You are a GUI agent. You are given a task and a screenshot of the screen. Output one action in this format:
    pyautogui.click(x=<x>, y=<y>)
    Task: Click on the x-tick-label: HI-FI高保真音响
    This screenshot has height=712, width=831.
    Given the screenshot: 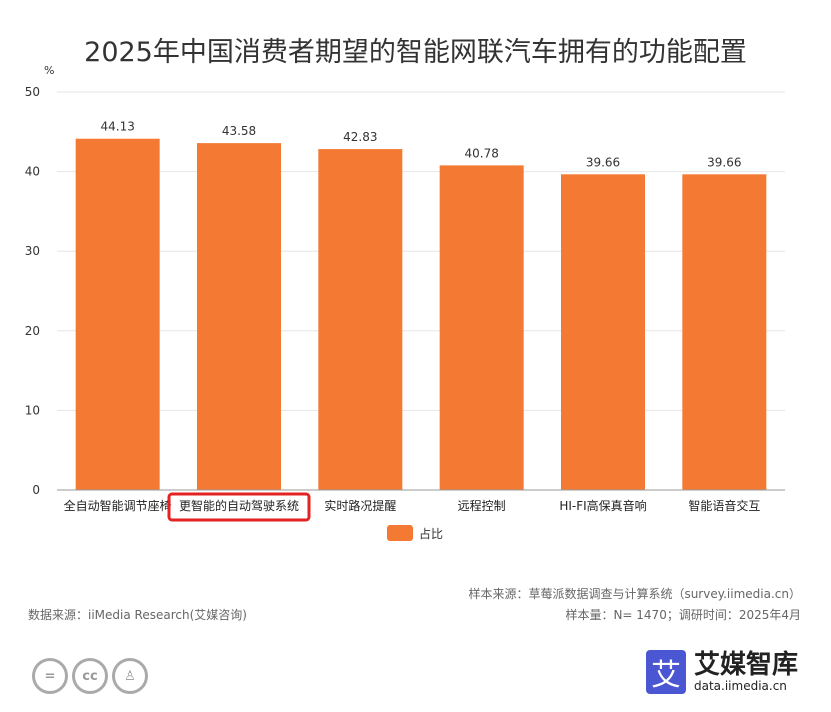 What is the action you would take?
    pyautogui.click(x=602, y=505)
    